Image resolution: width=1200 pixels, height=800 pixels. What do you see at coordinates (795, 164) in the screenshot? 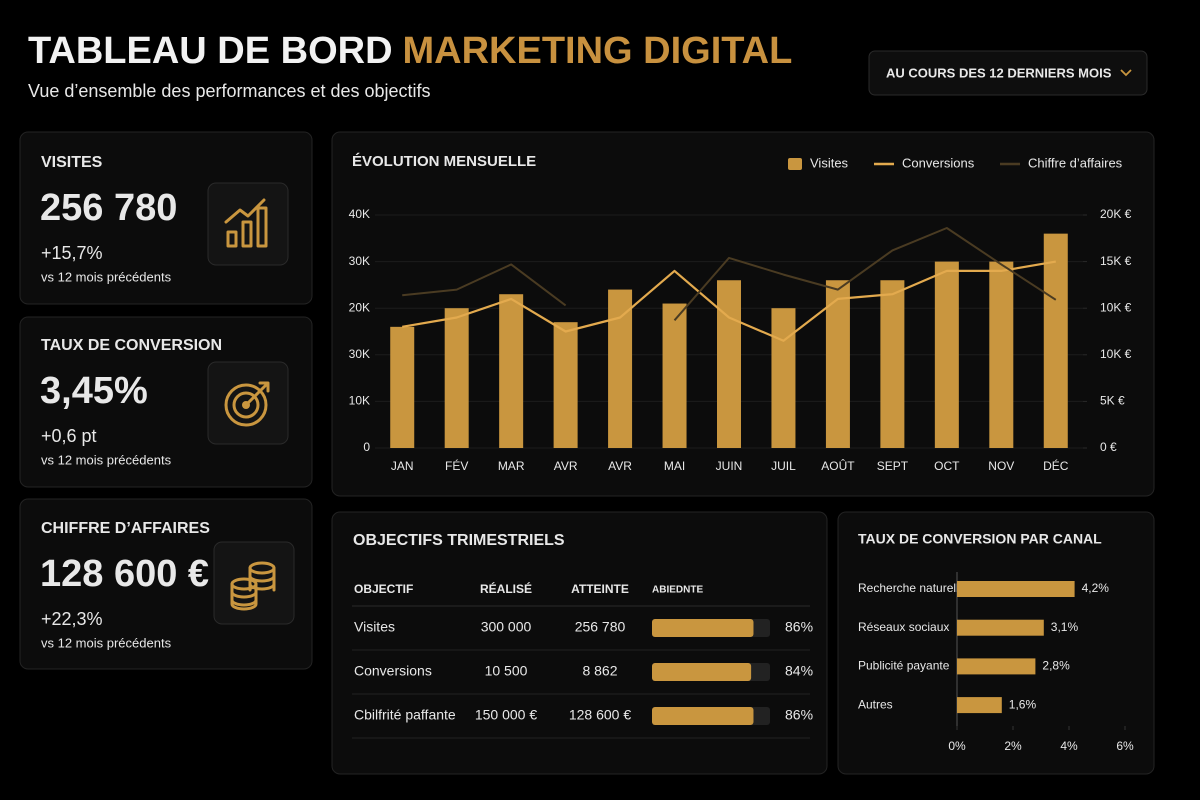
I see `legend-swatch` at bounding box center [795, 164].